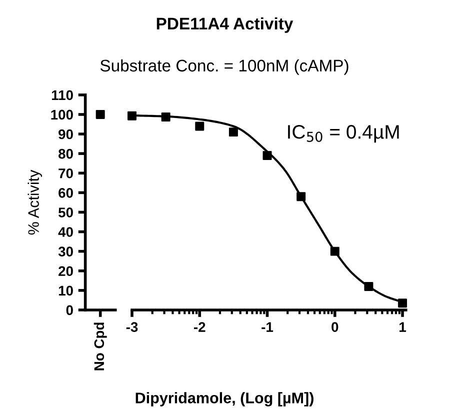 This screenshot has width=449, height=420. Describe the element at coordinates (343, 133) in the screenshot. I see `annotation: IC$_{50}$ = 0.4µM` at that location.